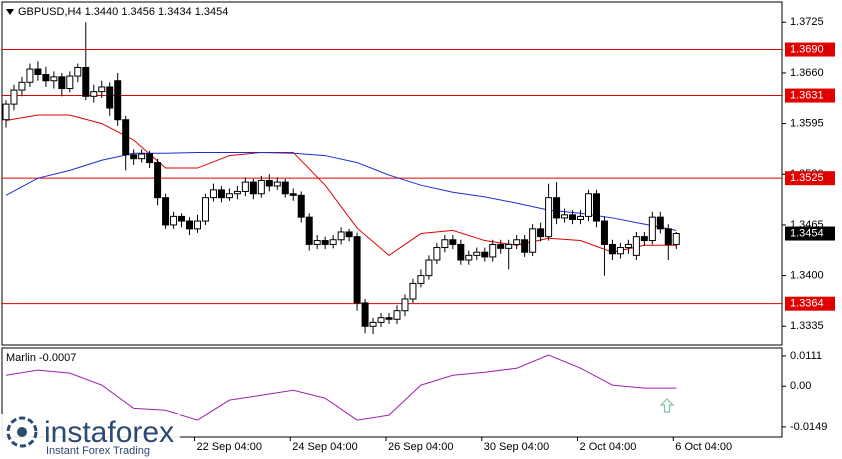  Describe the element at coordinates (341, 387) in the screenshot. I see `indicator-line` at that location.